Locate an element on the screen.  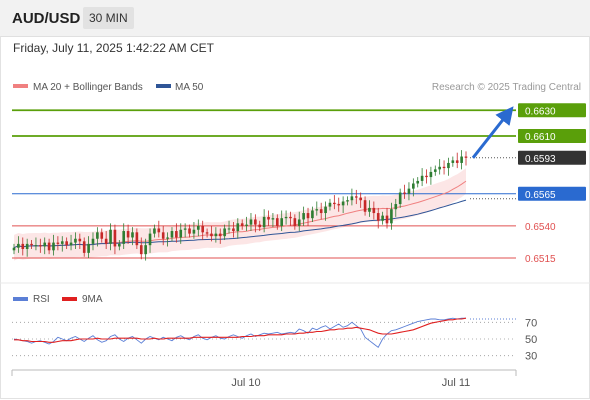
x-tick-label: Jul 10 is located at coordinates (245, 383).